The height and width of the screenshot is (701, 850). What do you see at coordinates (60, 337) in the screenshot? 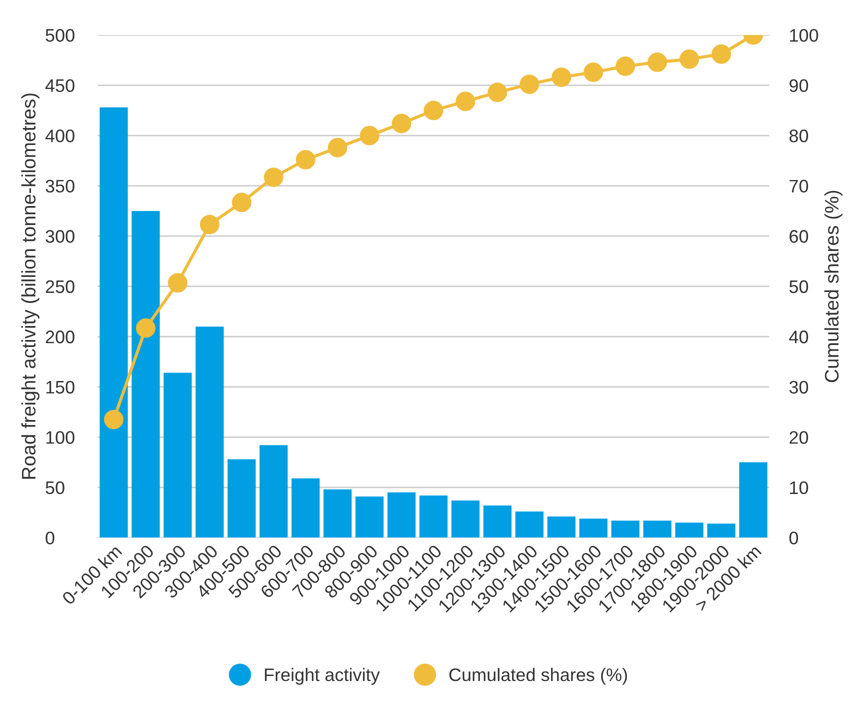
I see `y-tick-label: 200` at bounding box center [60, 337].